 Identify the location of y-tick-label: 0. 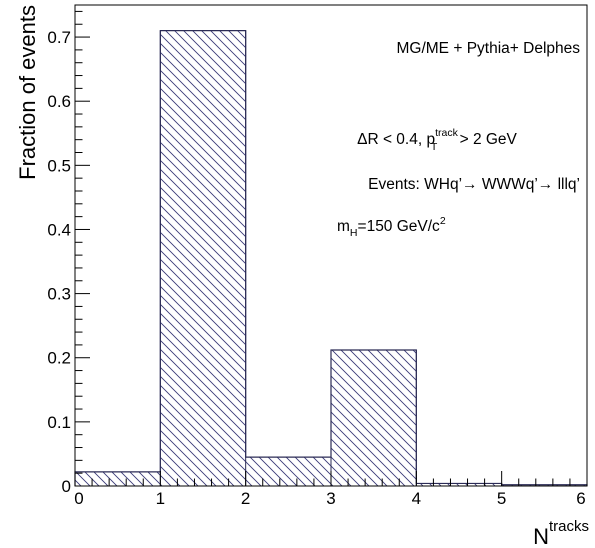
(66, 486).